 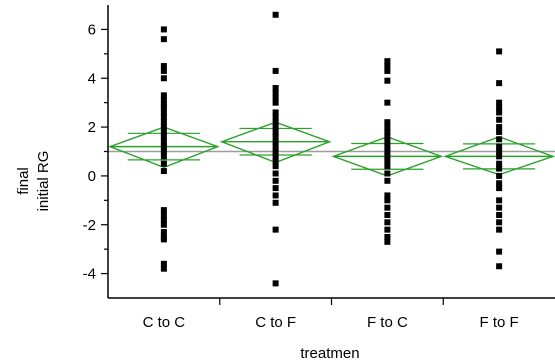 I want to click on mean-diamonds, so click(x=331, y=149).